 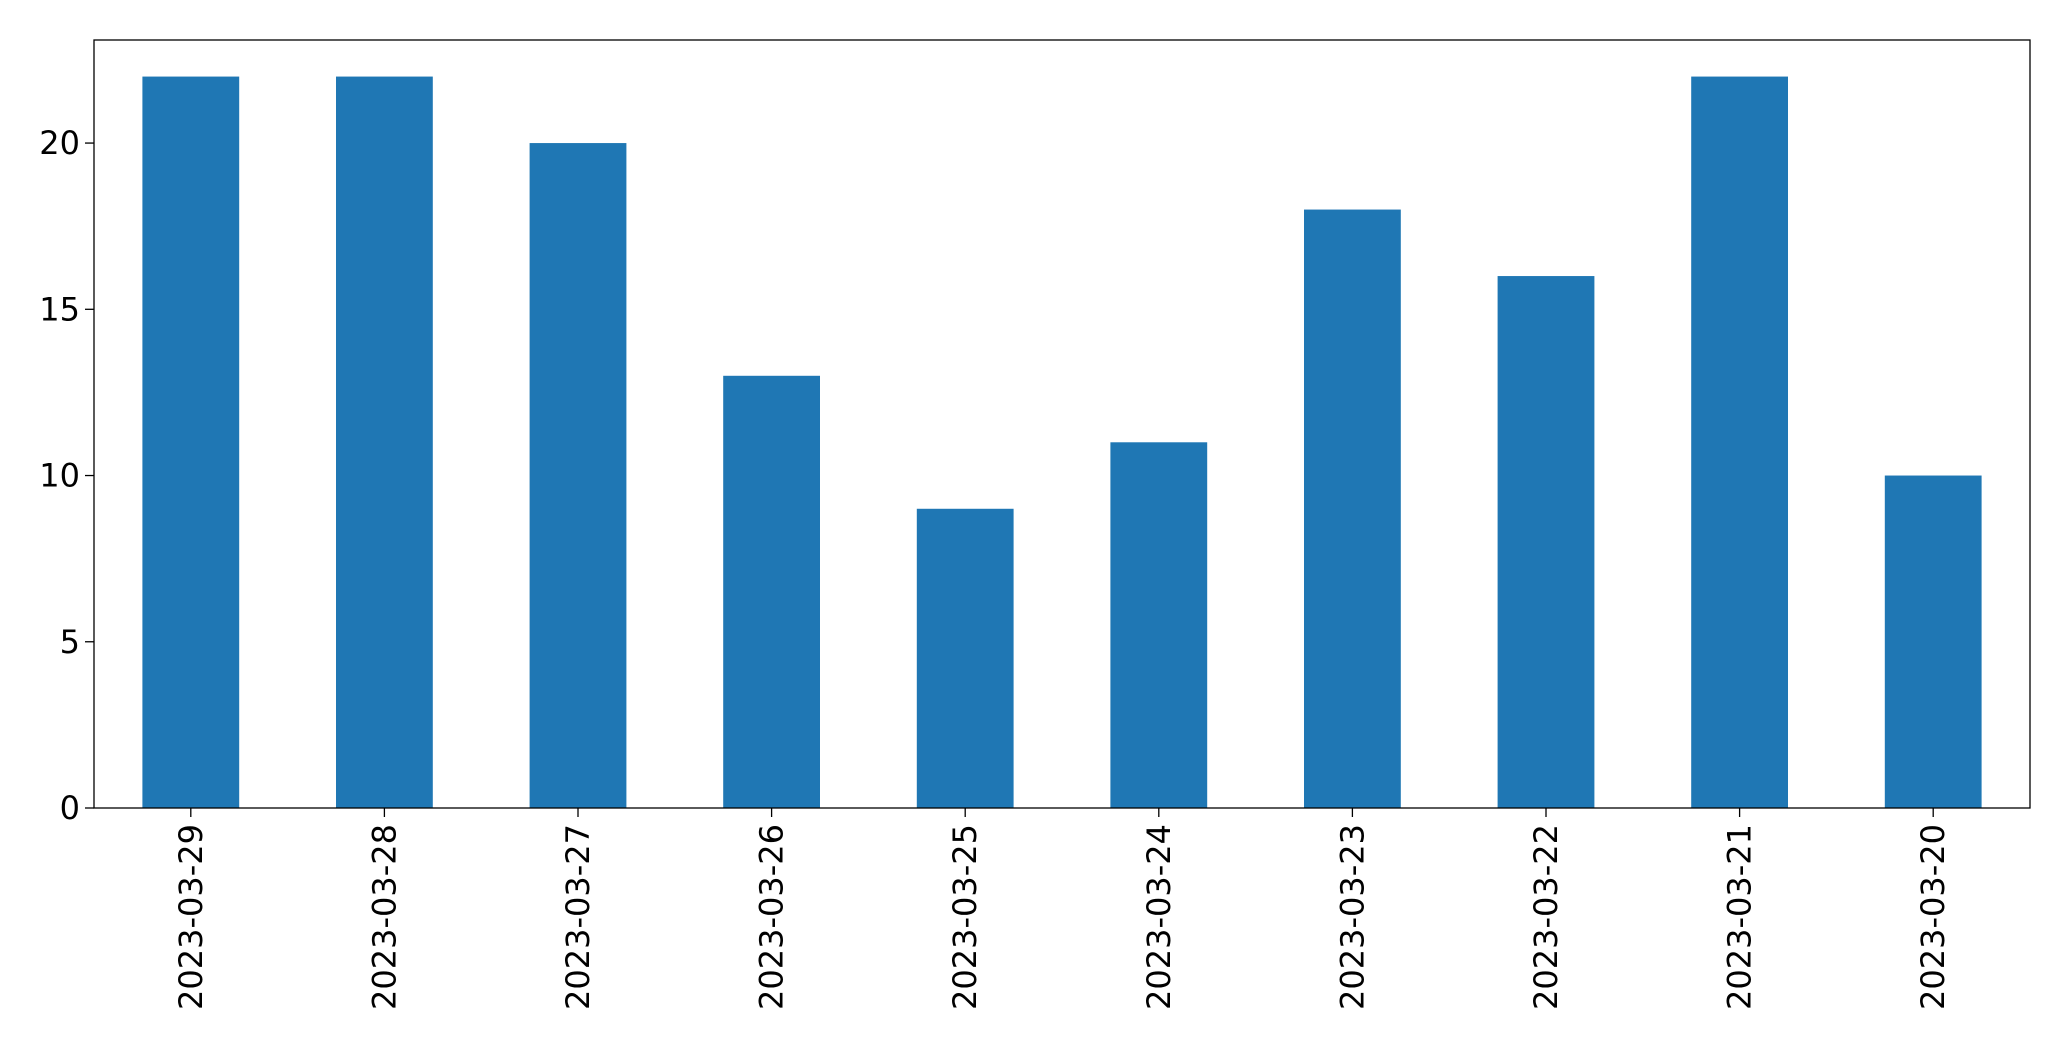 What do you see at coordinates (59, 143) in the screenshot?
I see `y-tick-label: 20` at bounding box center [59, 143].